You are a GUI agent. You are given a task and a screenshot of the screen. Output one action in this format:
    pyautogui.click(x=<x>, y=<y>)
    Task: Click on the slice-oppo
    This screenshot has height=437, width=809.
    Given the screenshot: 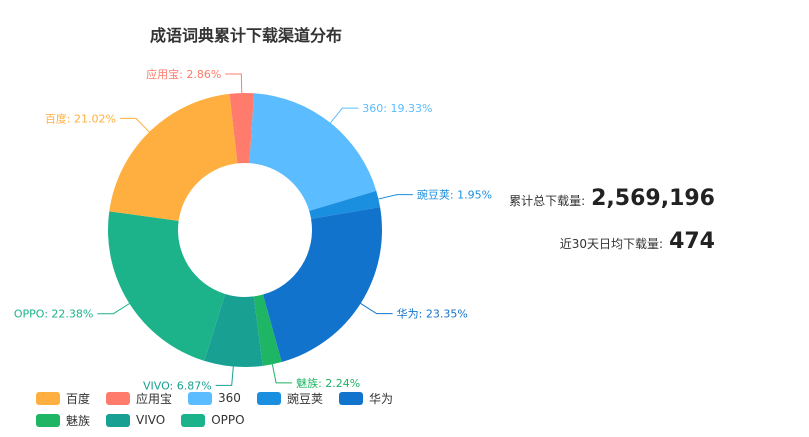 What is the action you would take?
    pyautogui.click(x=167, y=286)
    